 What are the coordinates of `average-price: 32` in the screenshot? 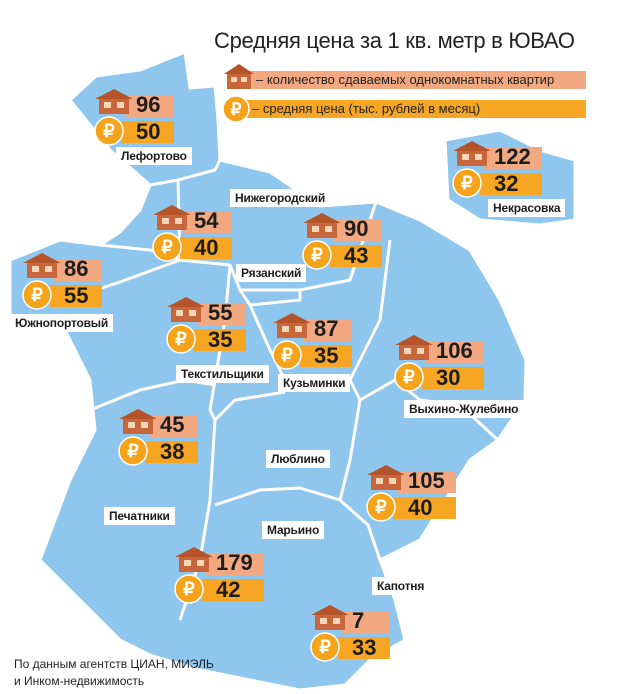 It's located at (506, 183).